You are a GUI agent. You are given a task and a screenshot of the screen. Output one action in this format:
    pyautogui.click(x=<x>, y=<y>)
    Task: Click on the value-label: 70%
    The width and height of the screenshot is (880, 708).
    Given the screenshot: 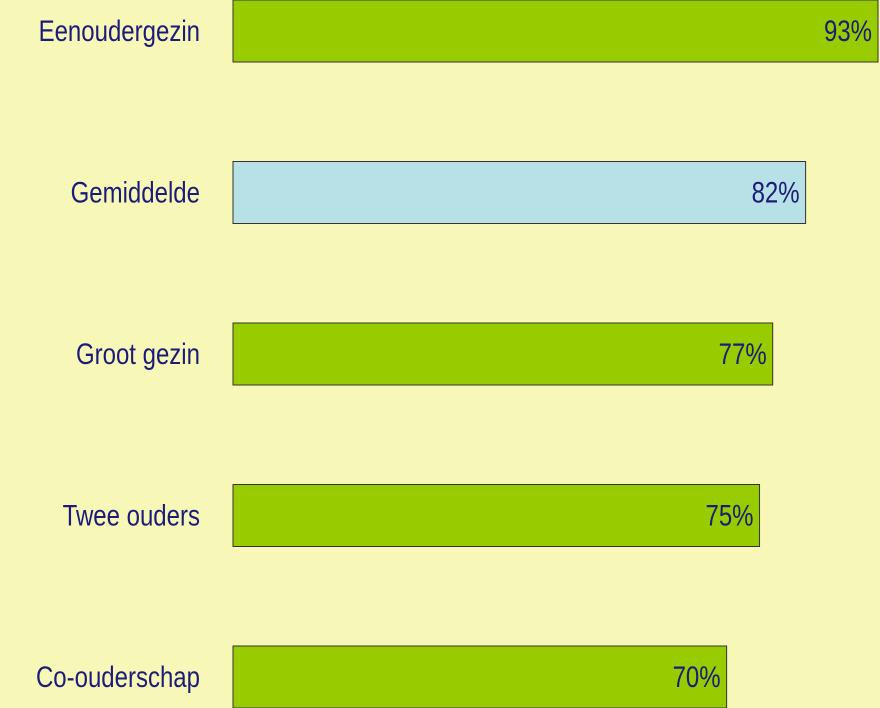 What is the action you would take?
    pyautogui.click(x=697, y=676)
    